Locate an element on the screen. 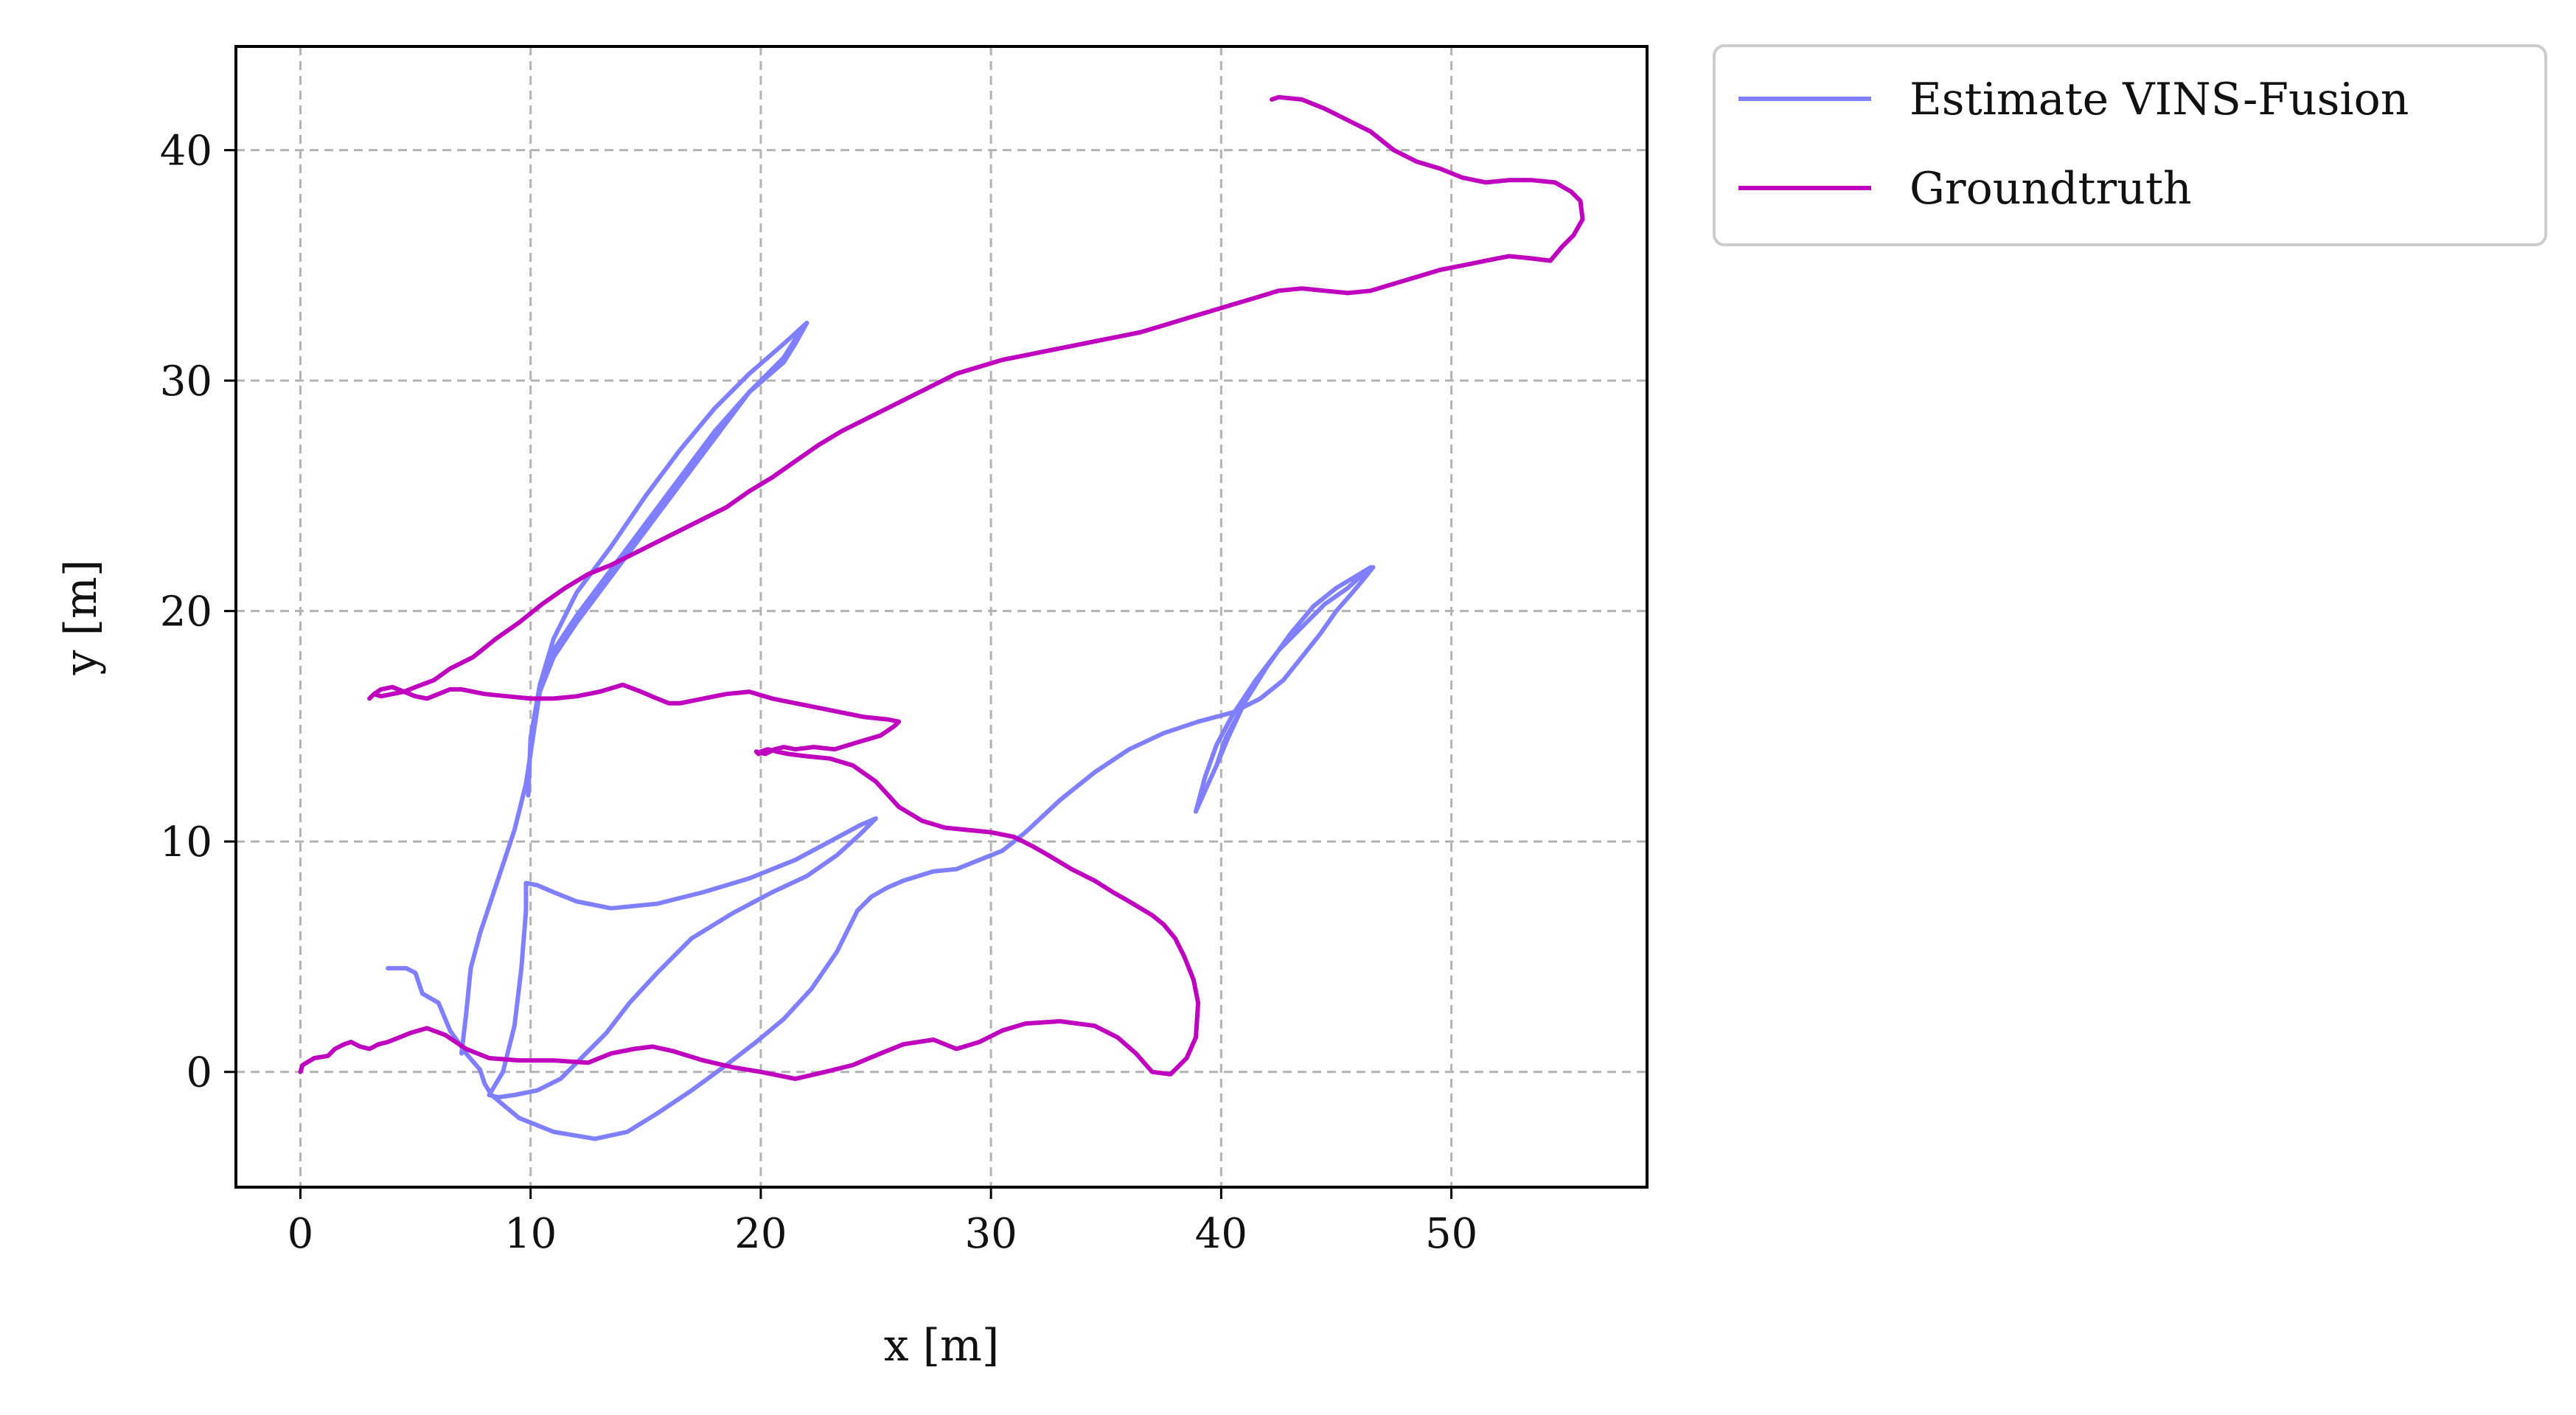 Image resolution: width=2576 pixels, height=1415 pixels. x-axis-label: x [m] is located at coordinates (942, 1345).